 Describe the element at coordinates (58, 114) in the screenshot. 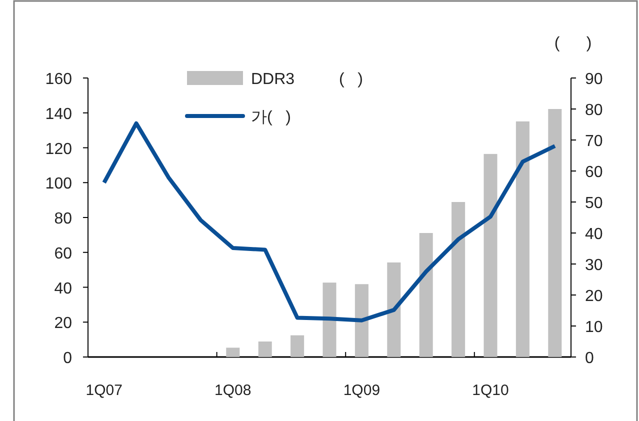

I see `y-tick-label: 140` at that location.